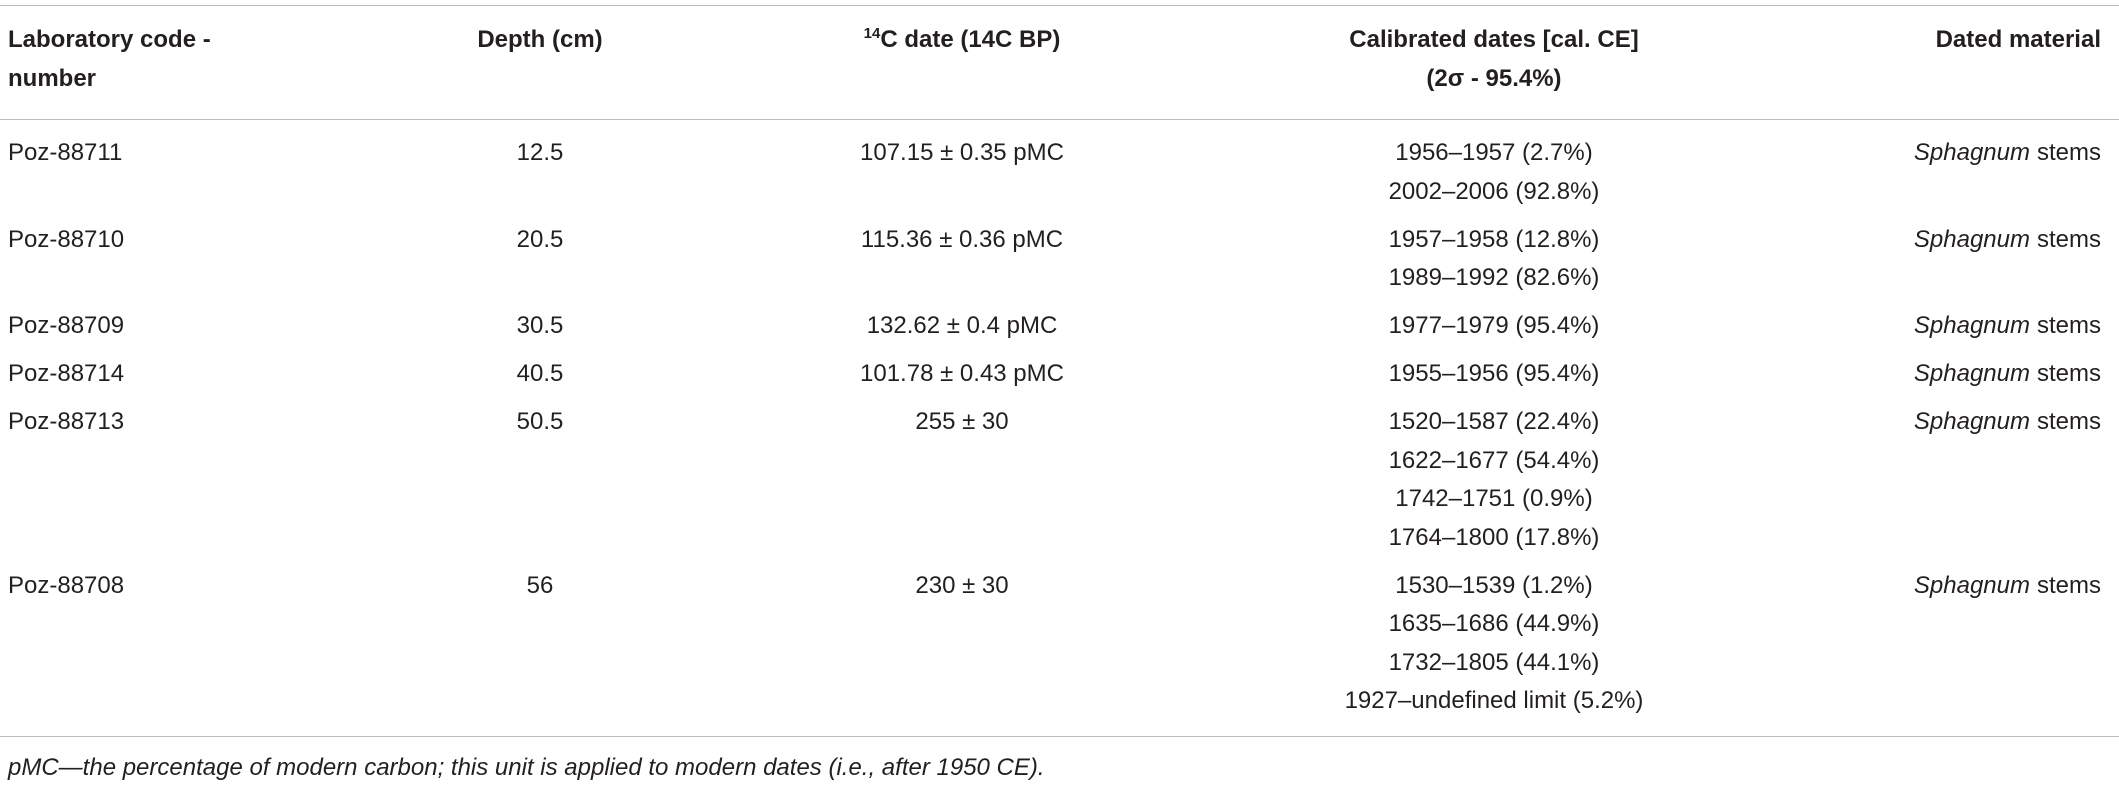 The height and width of the screenshot is (788, 2119). I want to click on lab-code: Poz-88710, so click(66, 239).